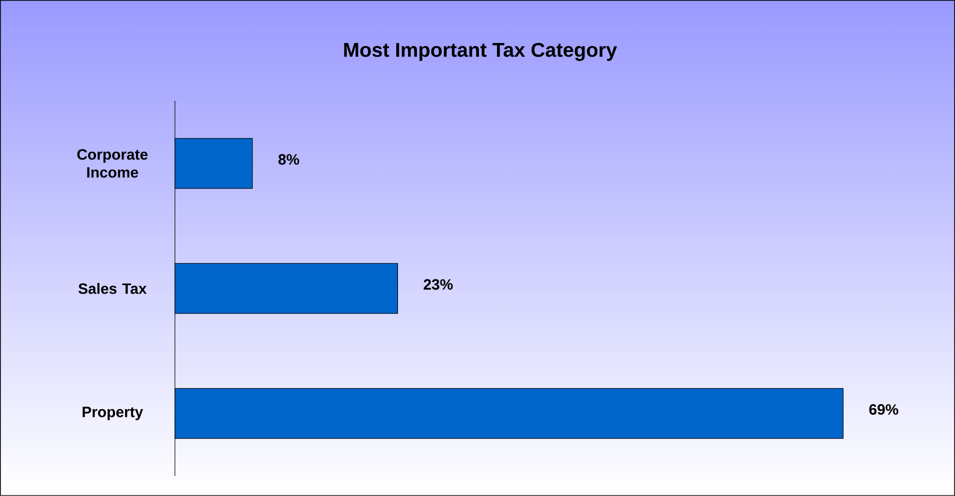 The image size is (955, 496). What do you see at coordinates (112, 288) in the screenshot?
I see `y-tick-label: Sales Tax` at bounding box center [112, 288].